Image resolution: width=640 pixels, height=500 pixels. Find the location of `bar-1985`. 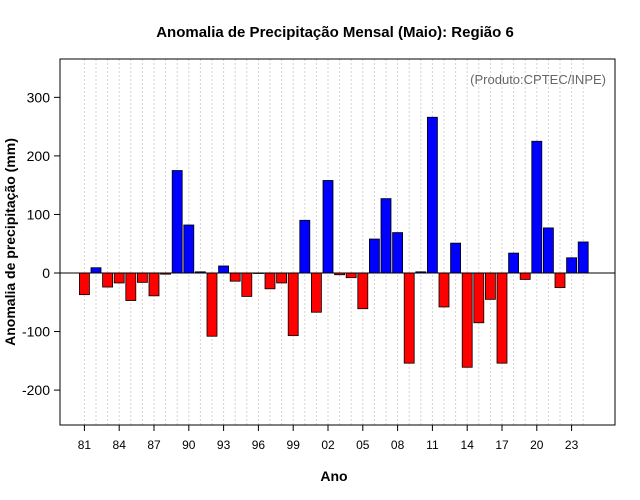

bar-1985 is located at coordinates (131, 286).